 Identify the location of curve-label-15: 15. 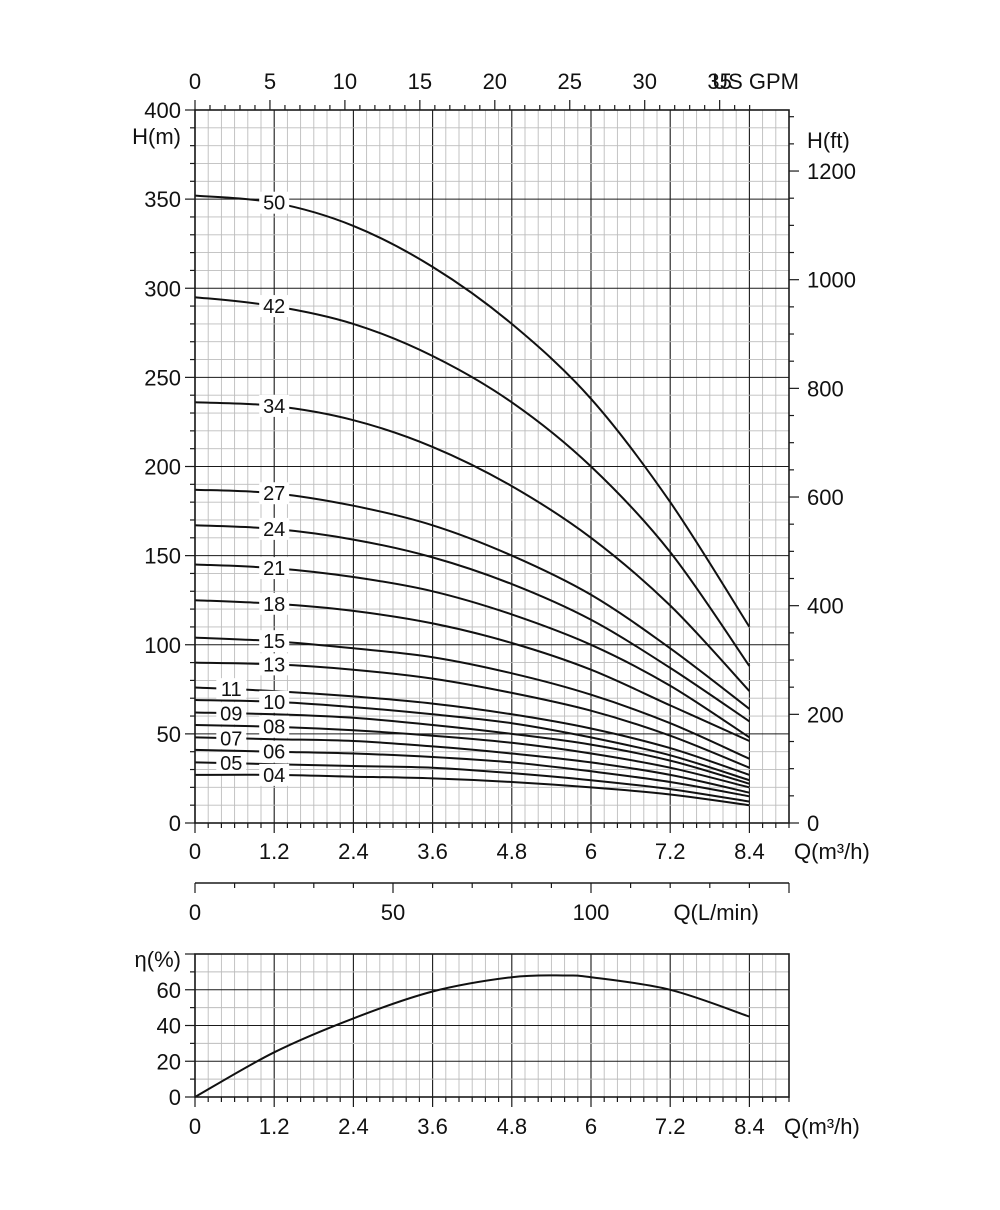
(274, 642).